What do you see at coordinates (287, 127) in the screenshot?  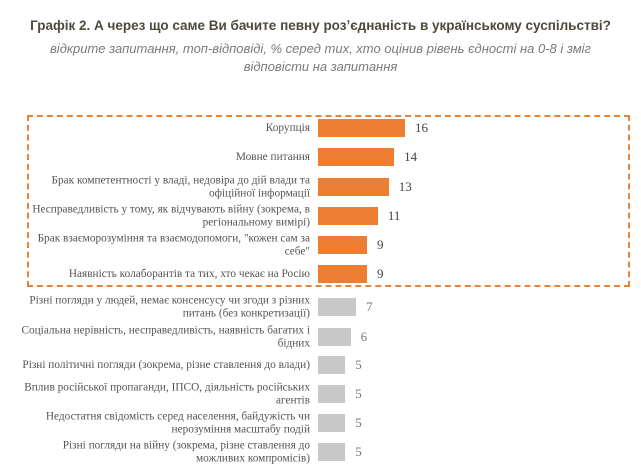 I see `category-label: Корупція` at bounding box center [287, 127].